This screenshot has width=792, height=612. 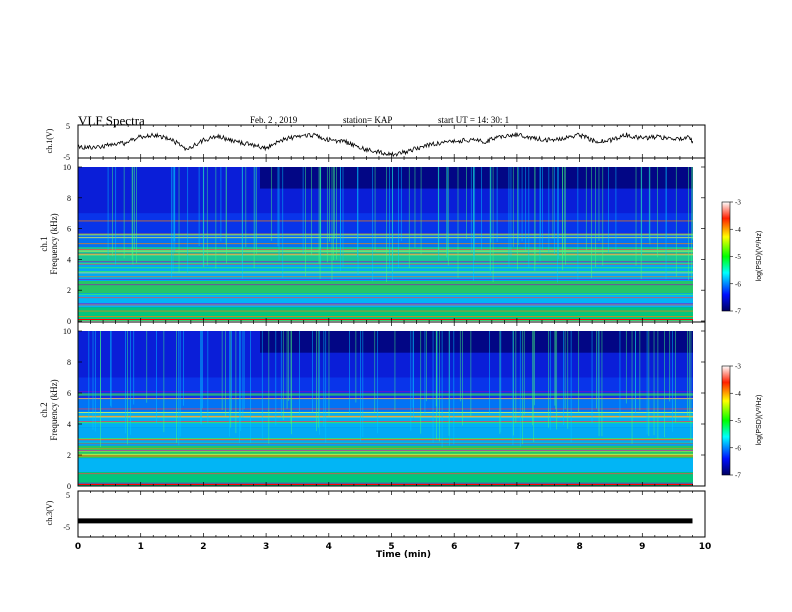 I want to click on x-tick-label: 7, so click(x=517, y=547).